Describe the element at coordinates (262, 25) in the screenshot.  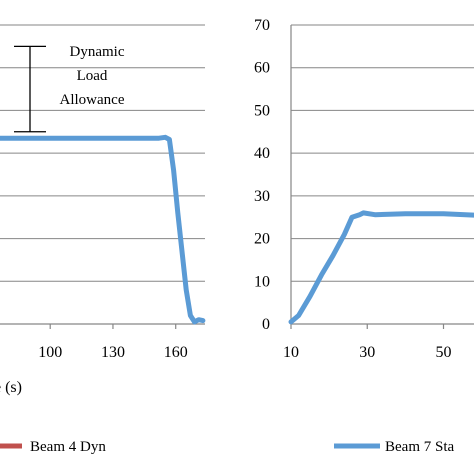
I see `right-y-tick-label: 70` at that location.